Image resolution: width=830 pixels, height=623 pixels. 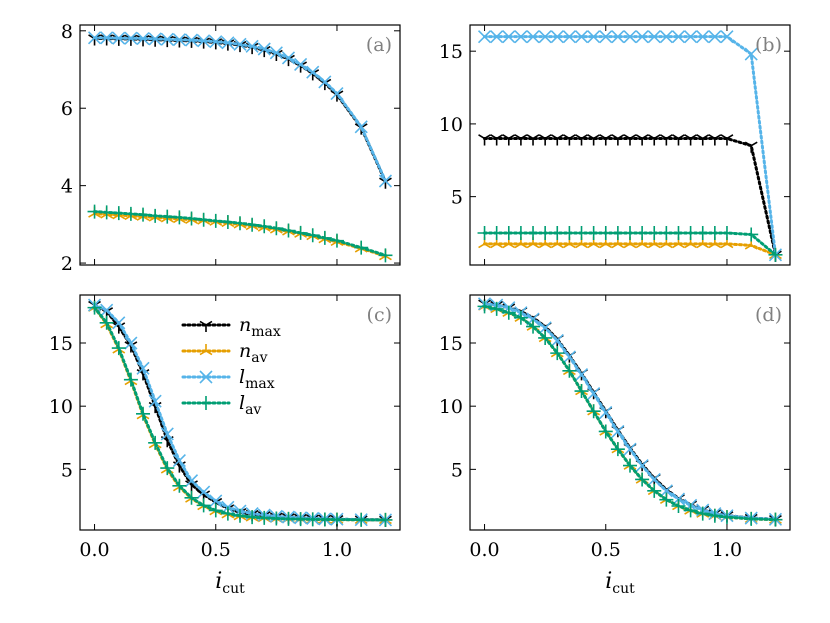 I want to click on x-axis-label-left: icut, so click(x=230, y=583).